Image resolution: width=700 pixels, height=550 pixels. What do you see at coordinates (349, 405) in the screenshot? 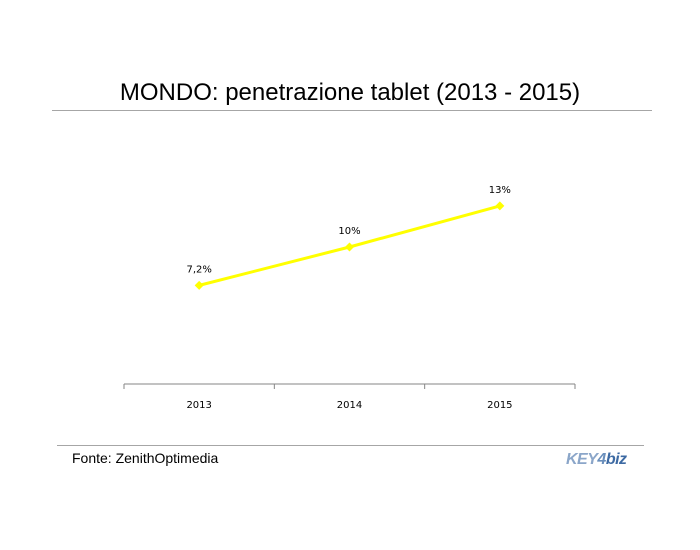
I see `x-tick-label: 2014` at bounding box center [349, 405].